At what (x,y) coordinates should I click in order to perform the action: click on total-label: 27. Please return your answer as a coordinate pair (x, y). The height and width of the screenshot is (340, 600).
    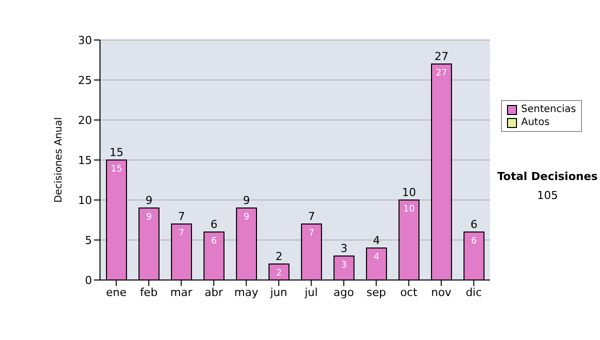
    Looking at the image, I should click on (441, 56).